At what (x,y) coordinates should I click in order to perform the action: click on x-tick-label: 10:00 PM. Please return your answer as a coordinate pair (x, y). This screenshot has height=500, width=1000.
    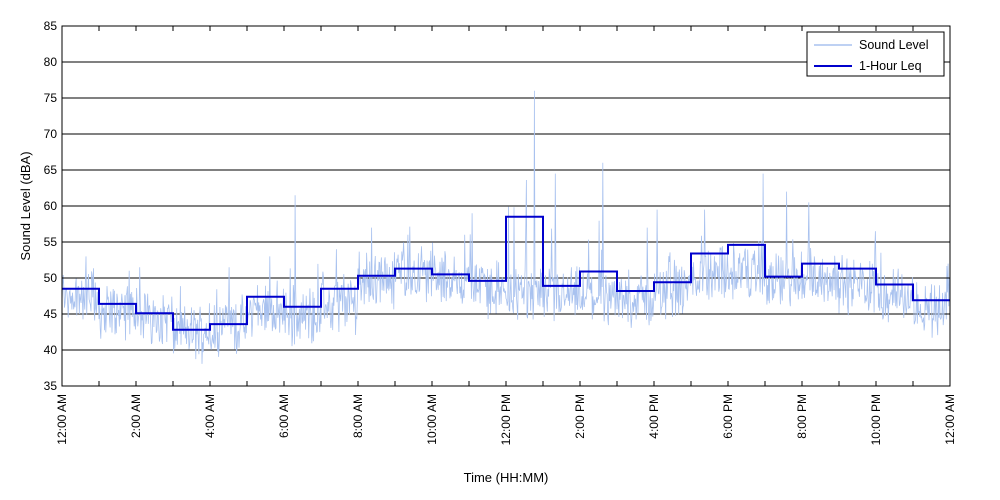
    Looking at the image, I should click on (876, 419).